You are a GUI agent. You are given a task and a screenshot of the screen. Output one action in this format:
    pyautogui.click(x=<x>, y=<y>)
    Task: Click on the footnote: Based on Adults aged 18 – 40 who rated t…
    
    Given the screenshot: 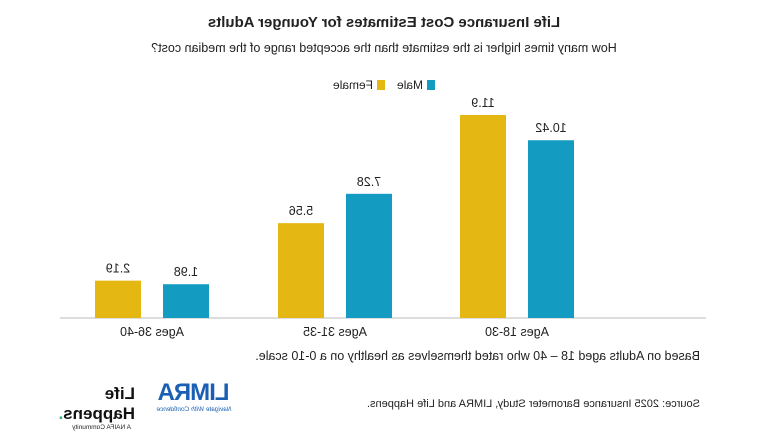 What is the action you would take?
    pyautogui.click(x=477, y=356)
    